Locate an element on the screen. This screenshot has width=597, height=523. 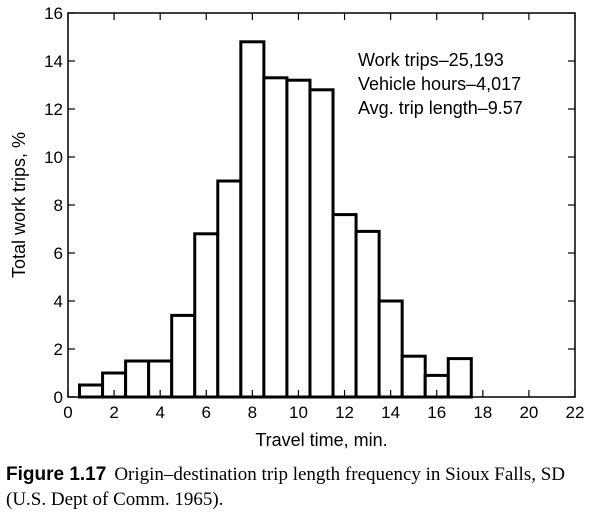
x-tick-label: 2 is located at coordinates (113, 412).